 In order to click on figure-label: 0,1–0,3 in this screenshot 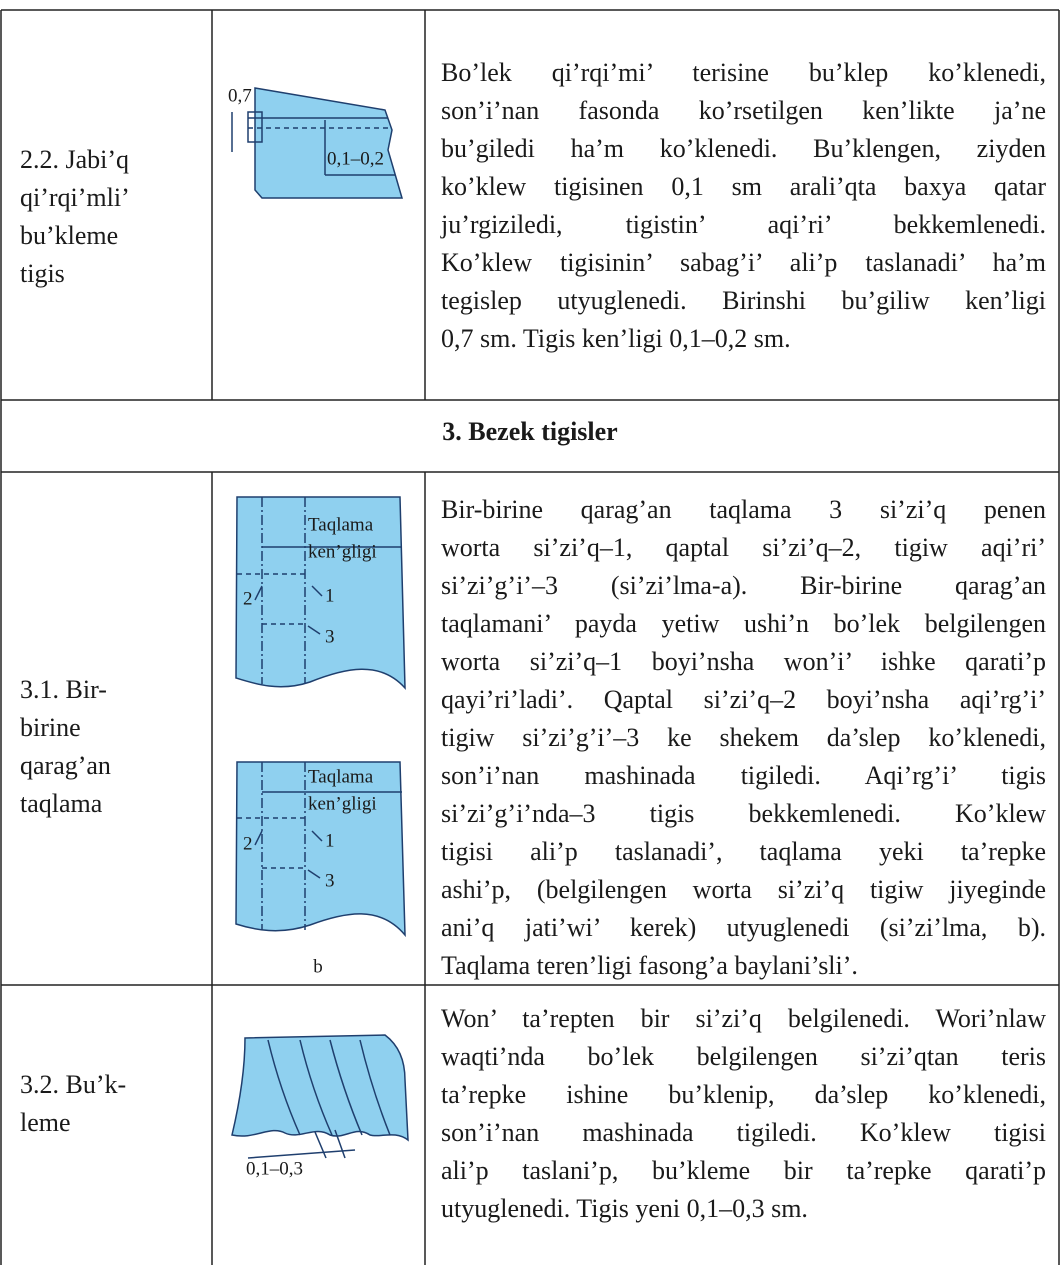, I will do `click(274, 1168)`.